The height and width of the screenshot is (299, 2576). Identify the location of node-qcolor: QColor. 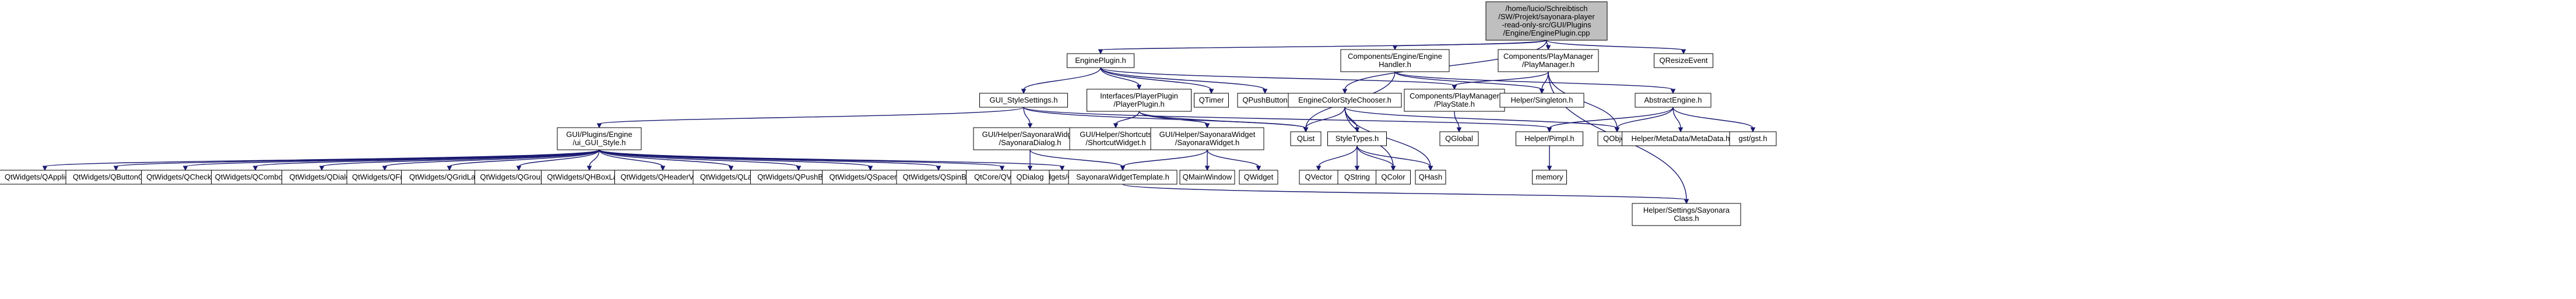
(1393, 177).